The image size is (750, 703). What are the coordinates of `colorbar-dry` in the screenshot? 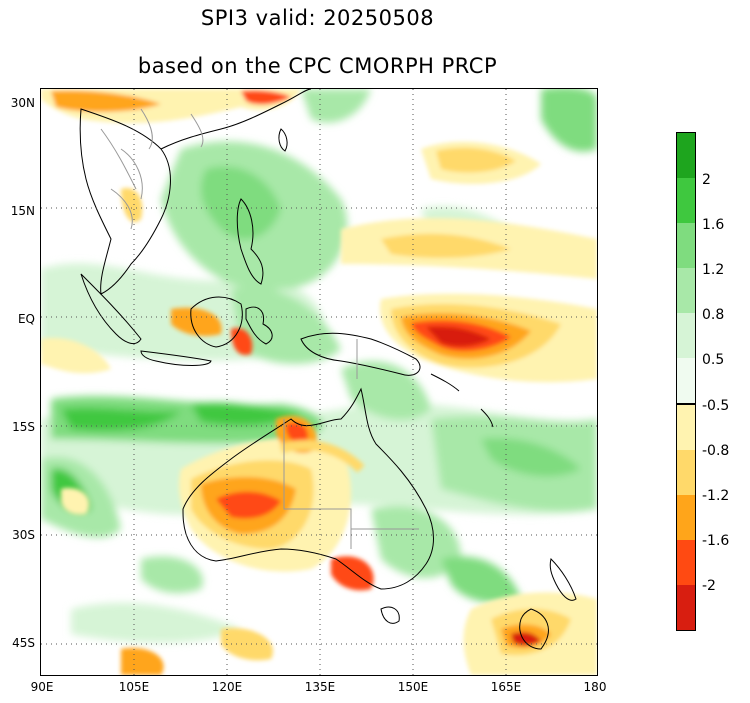 It's located at (686, 517).